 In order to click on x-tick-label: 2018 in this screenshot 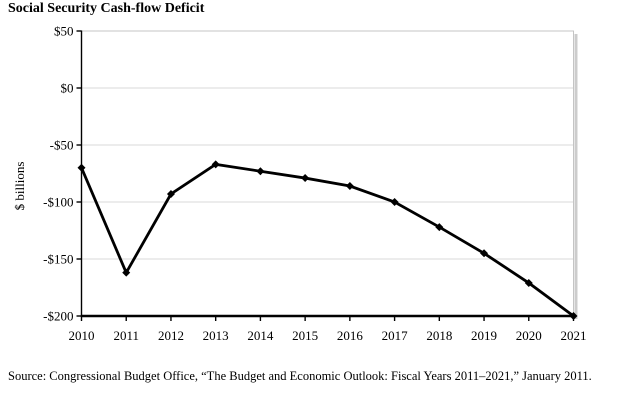, I will do `click(439, 335)`.